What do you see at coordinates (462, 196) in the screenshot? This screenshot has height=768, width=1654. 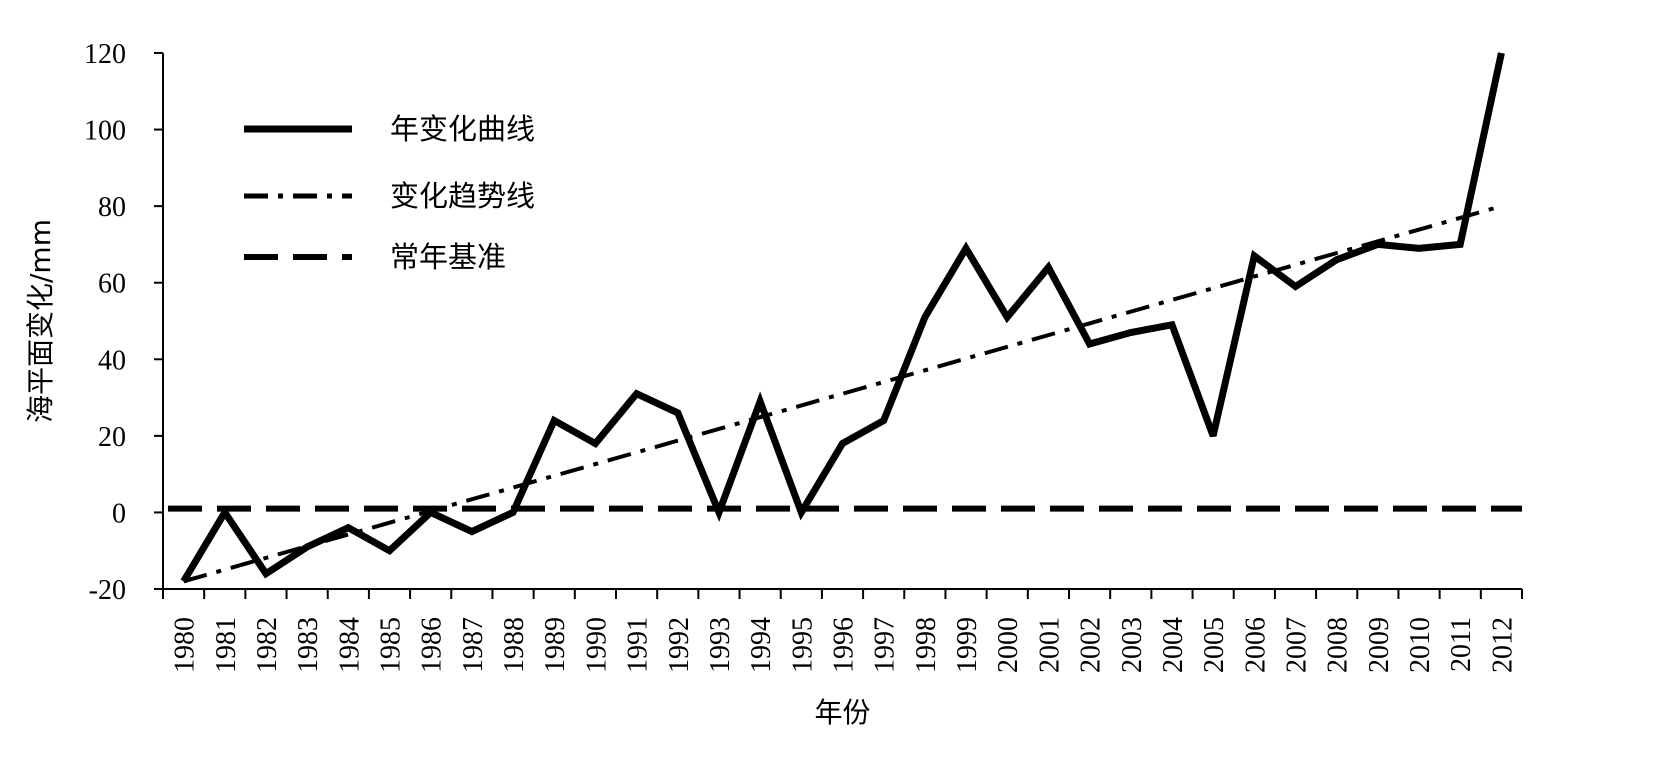 I see `legend-label: 变化趋势线` at bounding box center [462, 196].